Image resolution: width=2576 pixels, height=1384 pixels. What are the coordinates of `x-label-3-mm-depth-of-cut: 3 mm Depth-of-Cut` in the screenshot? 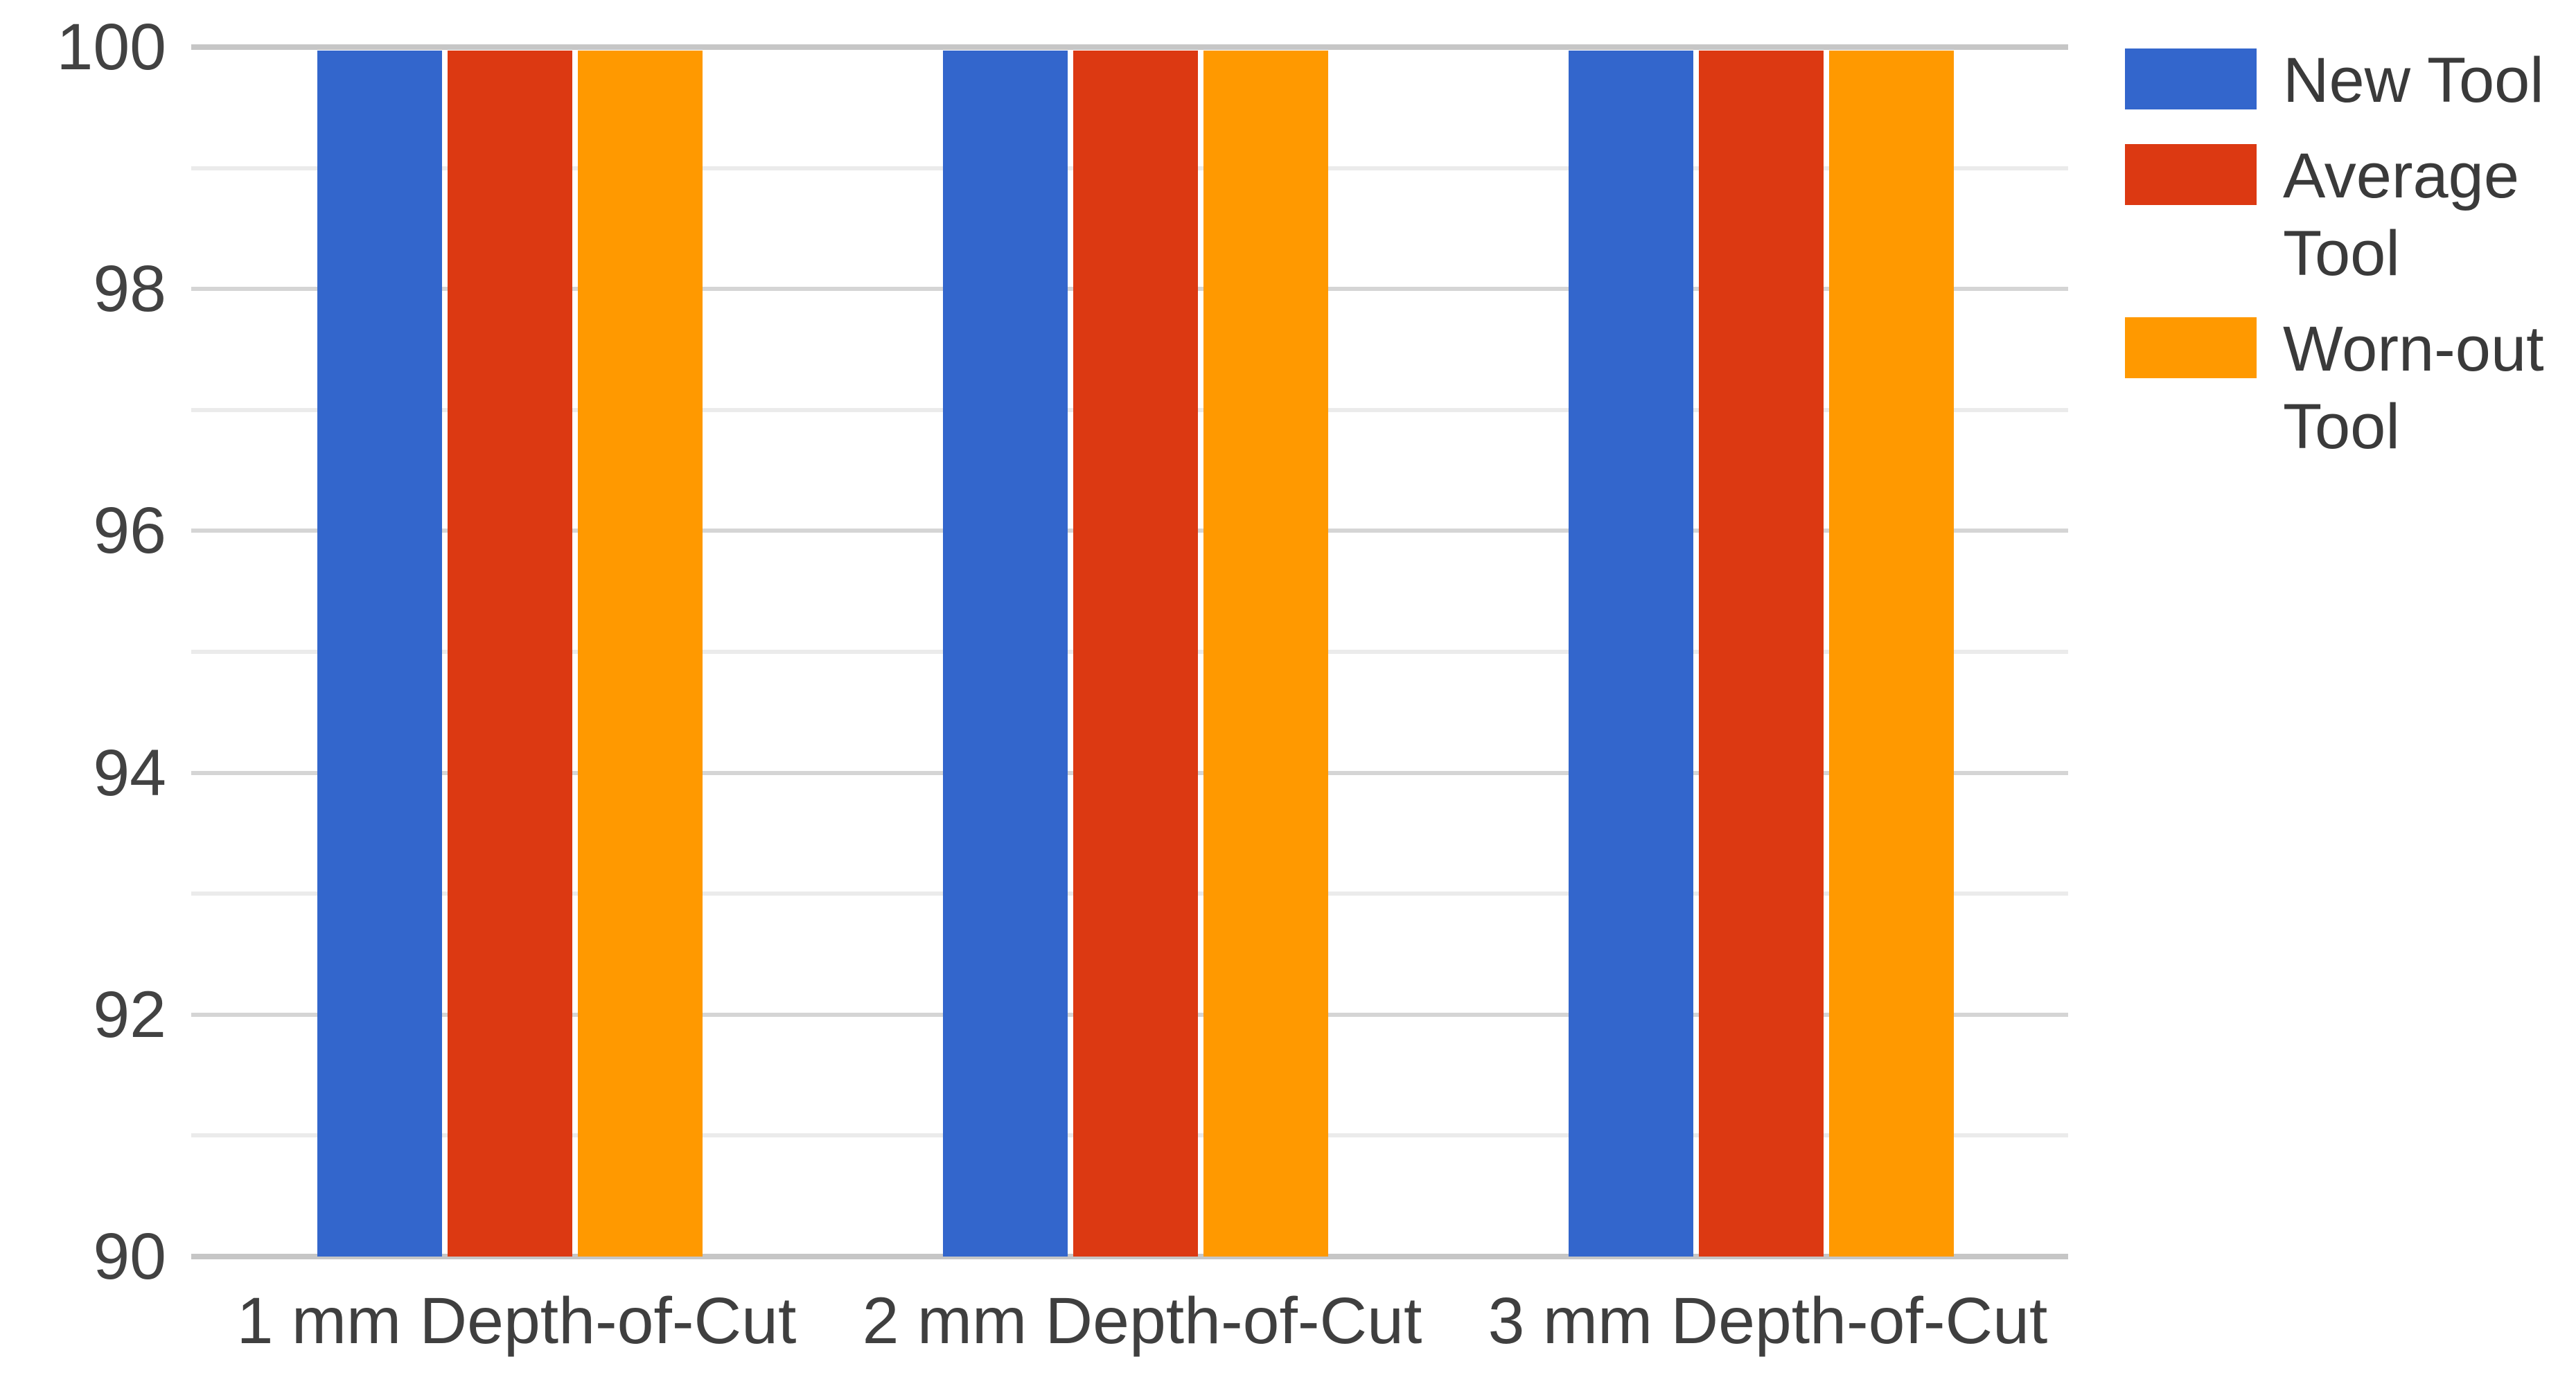 It's located at (1768, 1321).